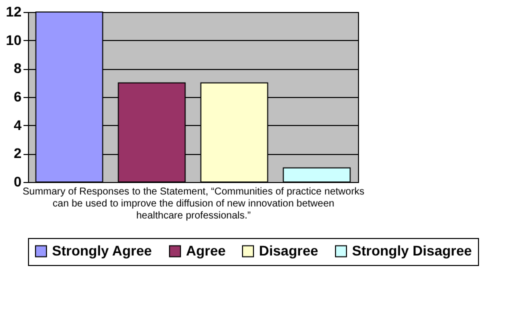 This screenshot has height=328, width=518. Describe the element at coordinates (18, 96) in the screenshot. I see `y-tick-label: 6` at that location.